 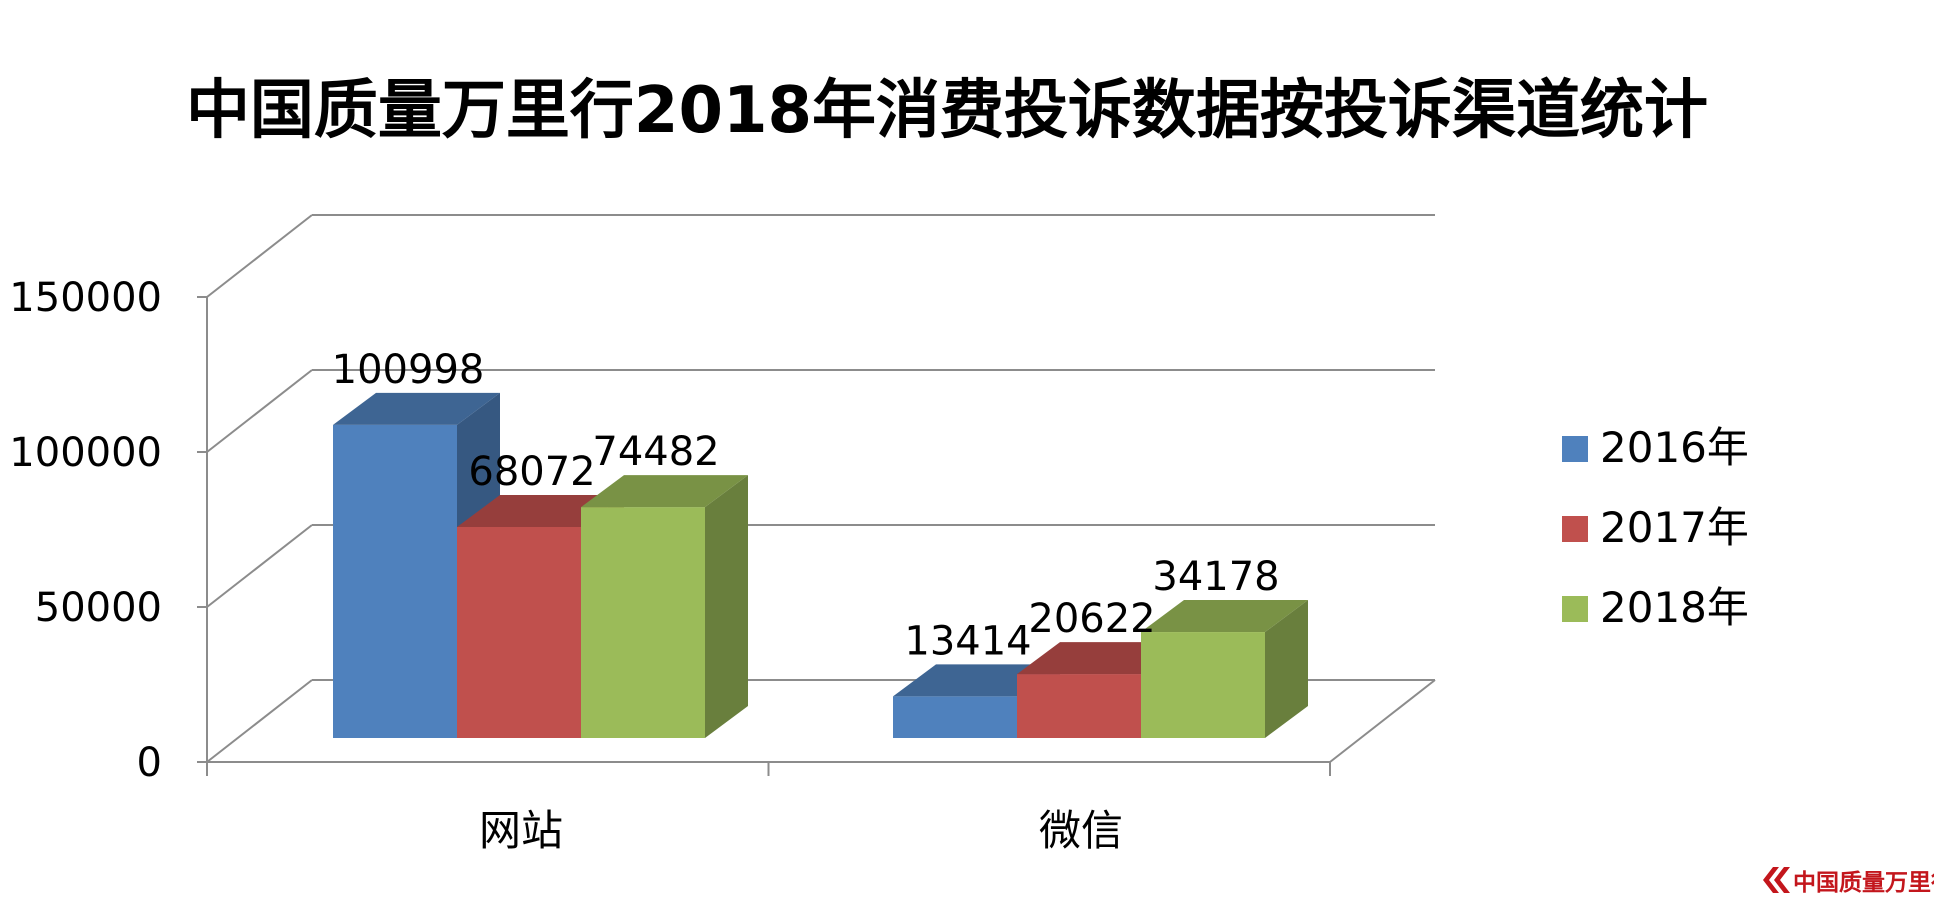 What do you see at coordinates (655, 452) in the screenshot?
I see `data-label: 74482` at bounding box center [655, 452].